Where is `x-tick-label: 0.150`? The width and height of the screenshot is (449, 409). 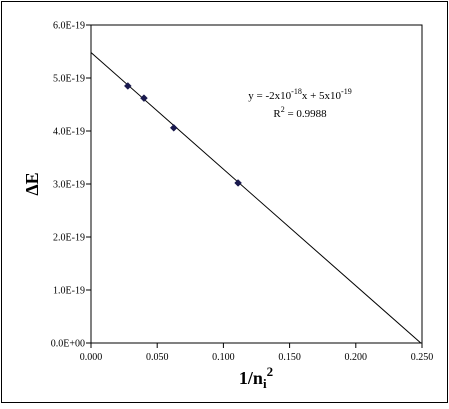
x-tick-label: 0.150 is located at coordinates (289, 357).